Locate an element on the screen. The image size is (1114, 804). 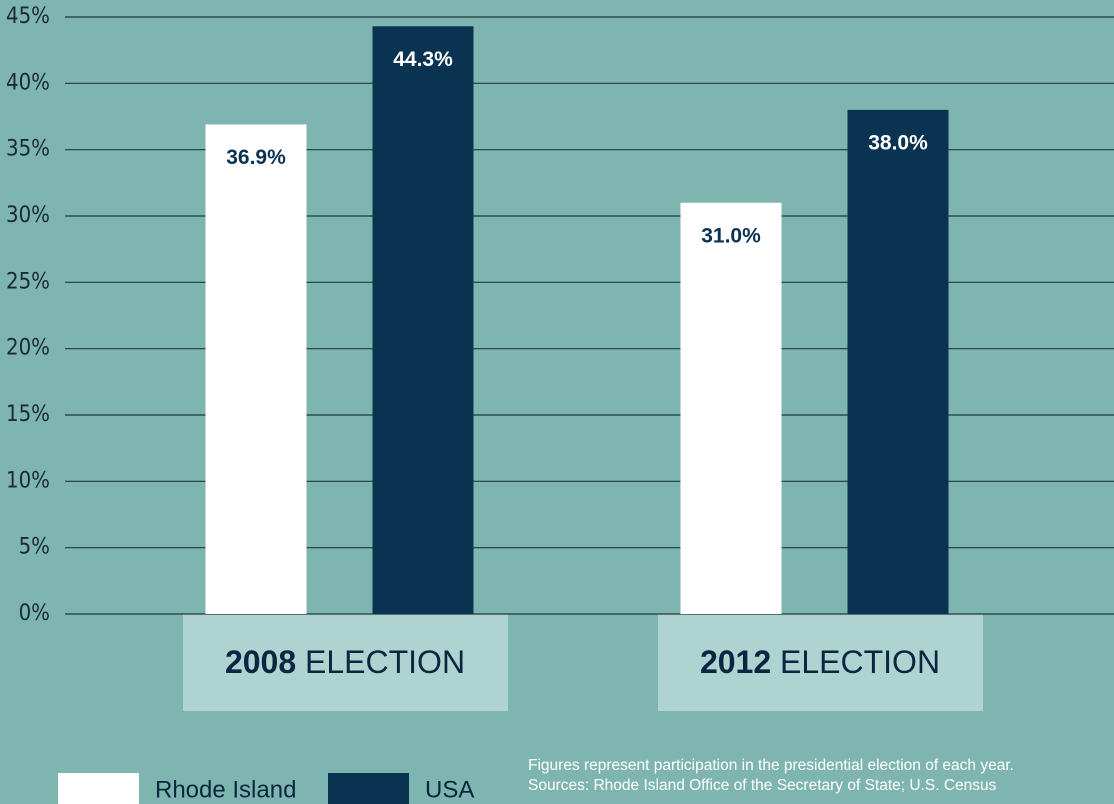
y-tick-label: 35% is located at coordinates (28, 149).